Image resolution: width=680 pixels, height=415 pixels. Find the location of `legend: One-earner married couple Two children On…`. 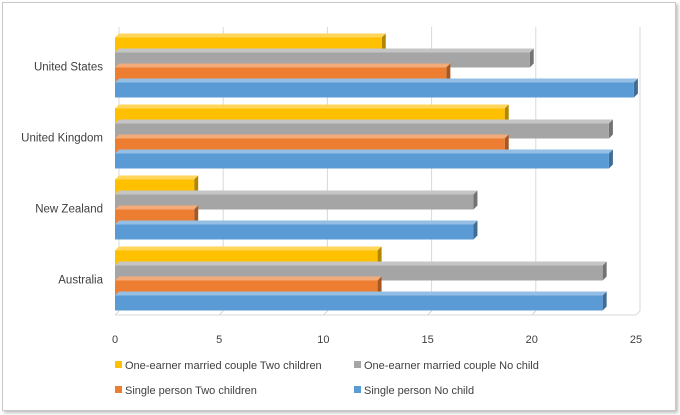

legend: One-earner married couple Two children On… is located at coordinates (327, 378).